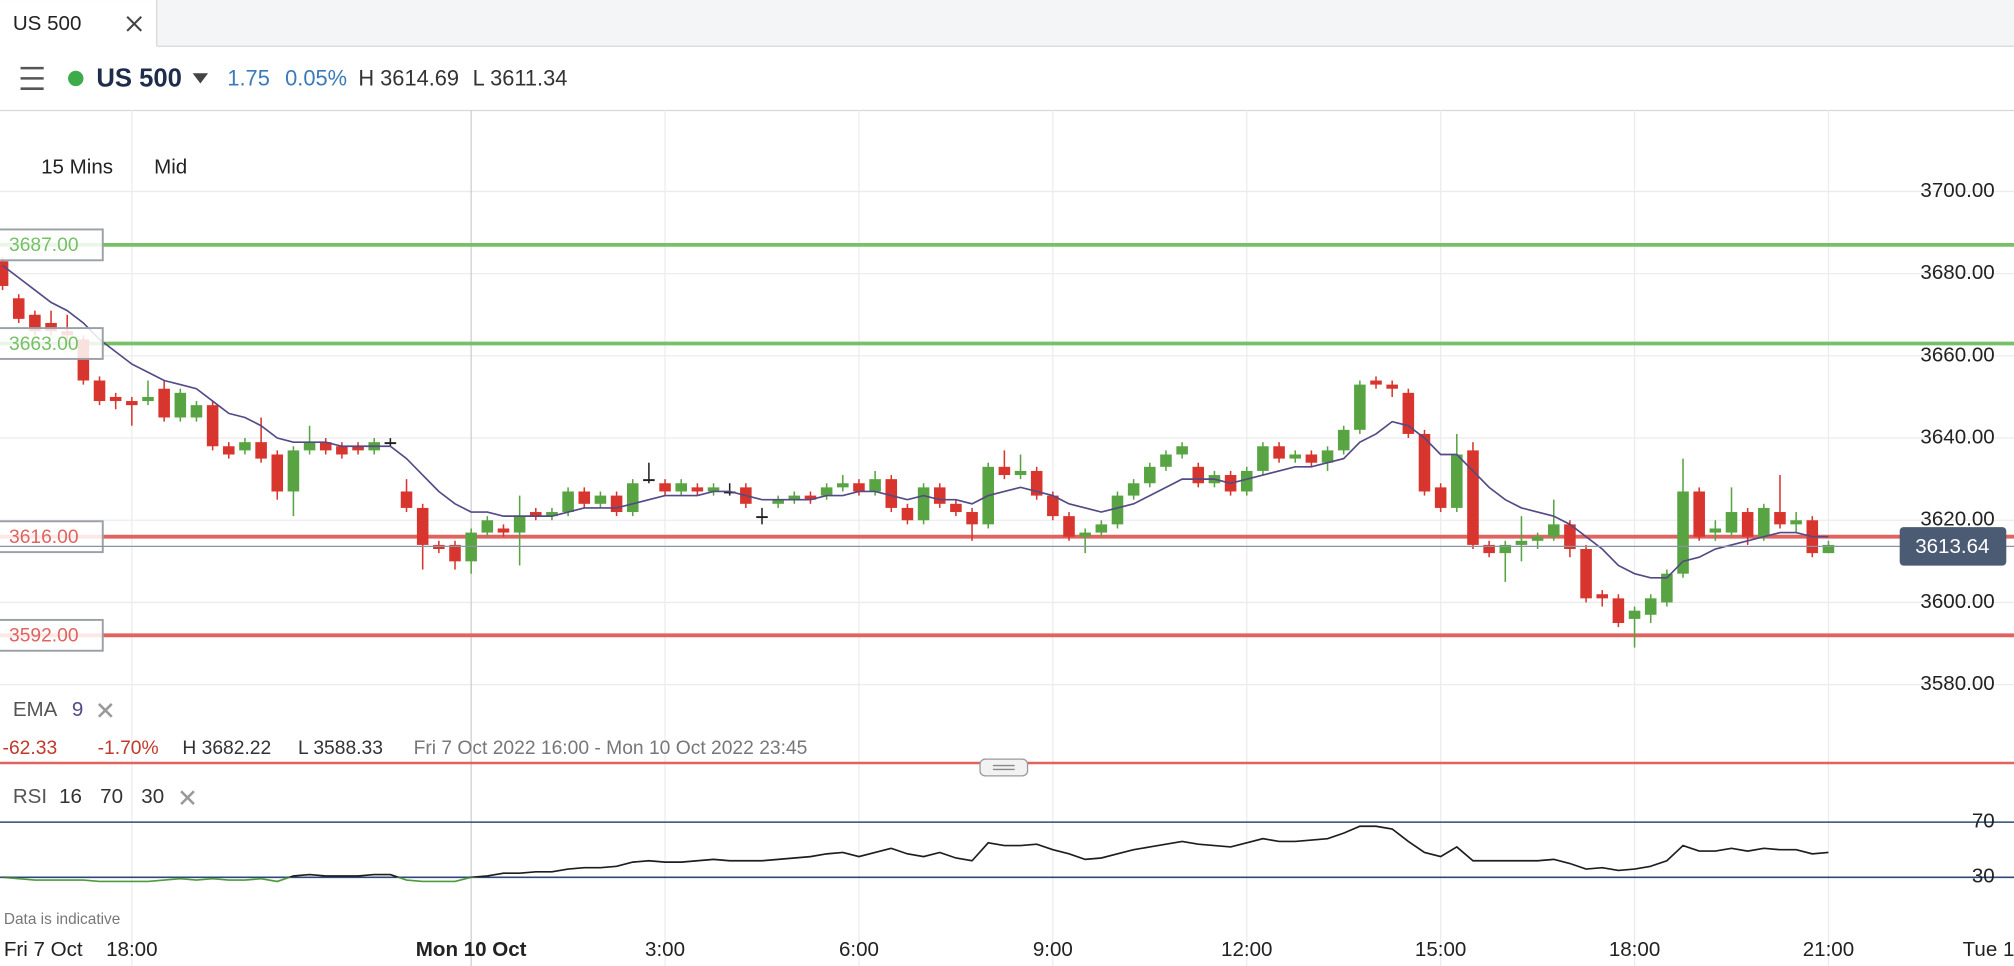  Describe the element at coordinates (1953, 546) in the screenshot. I see `last-price-box` at that location.